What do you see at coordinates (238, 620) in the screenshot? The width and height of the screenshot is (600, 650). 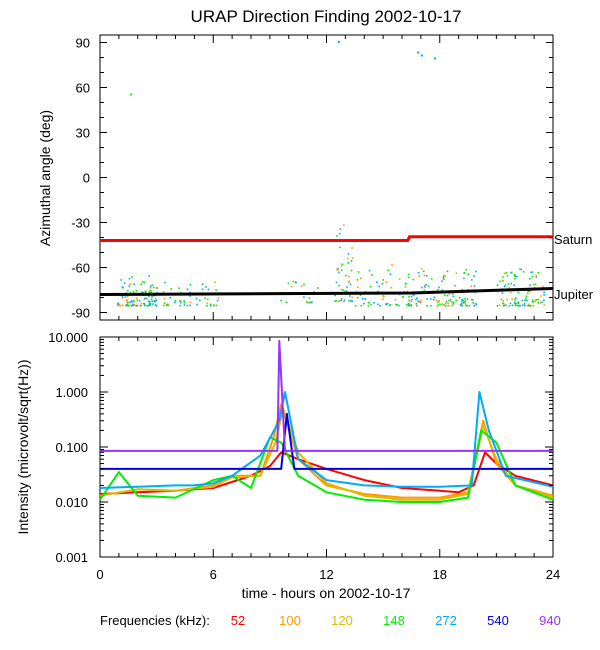 I see `legend-item-52: 52` at bounding box center [238, 620].